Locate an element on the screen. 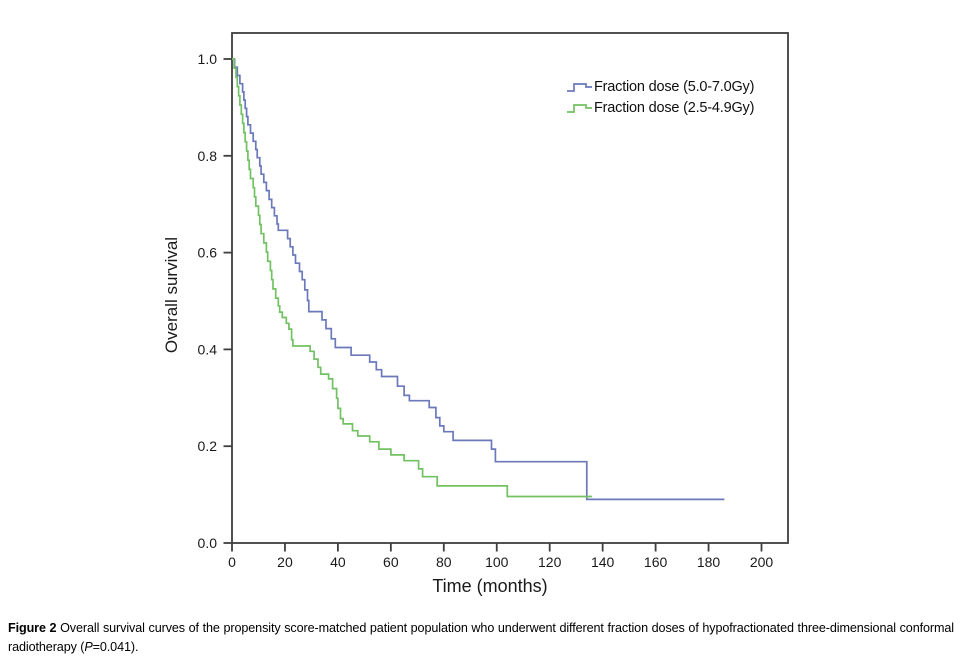 This screenshot has width=961, height=670. legend-item-high-dose: Fraction dose (5.0-7.0Gy) is located at coordinates (660, 86).